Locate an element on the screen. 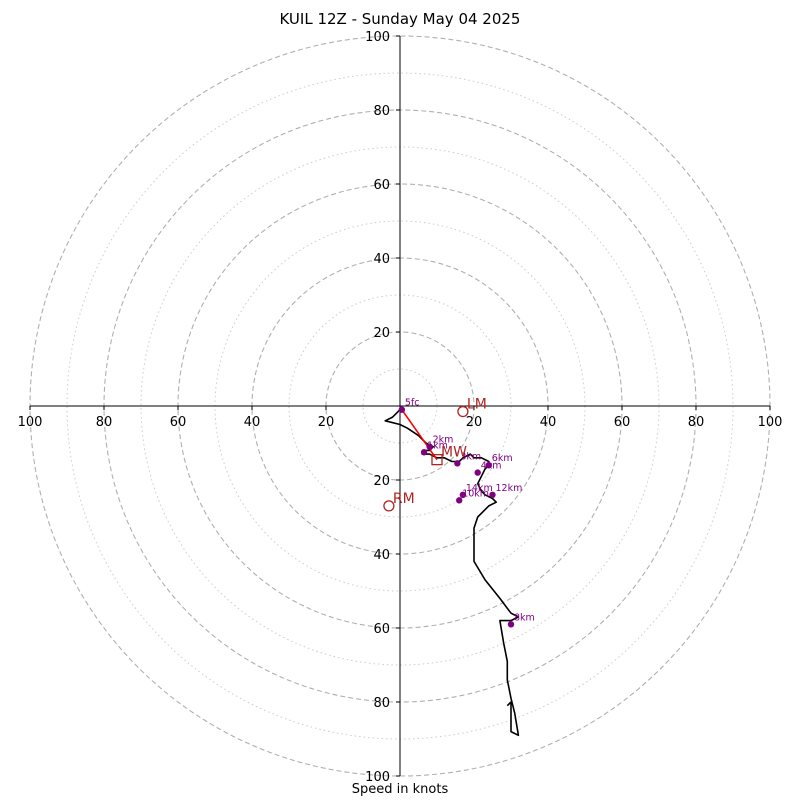 Image resolution: width=800 pixels, height=800 pixels. height-label-0: 5fc is located at coordinates (412, 403).